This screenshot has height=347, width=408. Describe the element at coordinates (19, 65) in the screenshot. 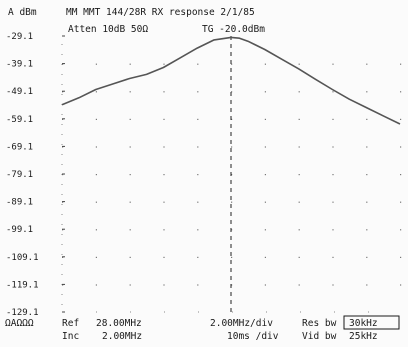

I see `y-tick-label: -39.1` at that location.